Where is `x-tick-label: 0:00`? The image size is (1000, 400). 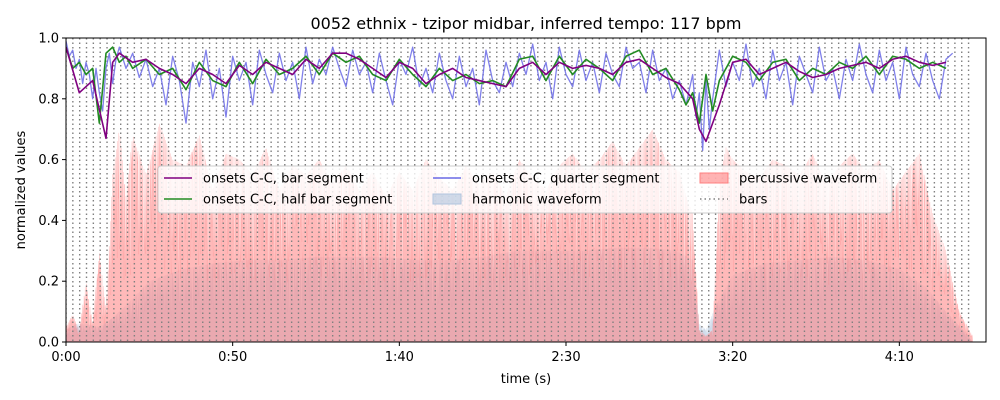 x-tick-label: 0:00 is located at coordinates (65, 357).